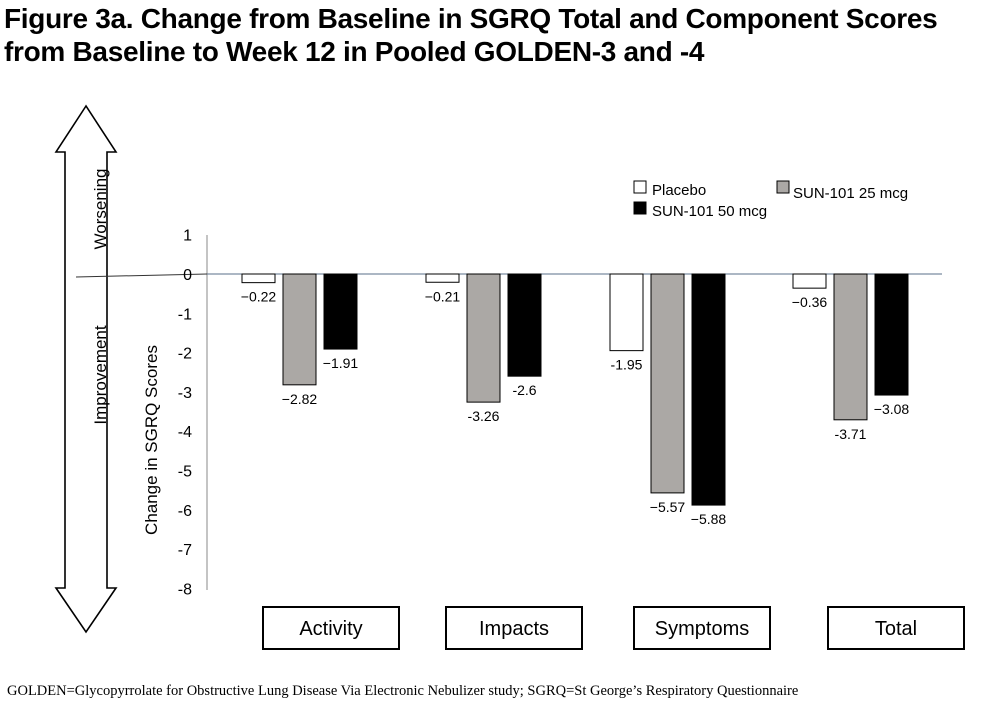 The height and width of the screenshot is (706, 1000). Describe the element at coordinates (850, 193) in the screenshot. I see `legend-label-2: SUN-101 25 mcg` at that location.